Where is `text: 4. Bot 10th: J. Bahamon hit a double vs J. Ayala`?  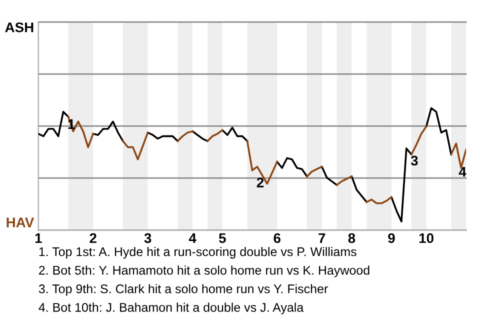
text: 4. Bot 10th: J. Bahamon hit a double vs J. Ayala is located at coordinates (171, 308).